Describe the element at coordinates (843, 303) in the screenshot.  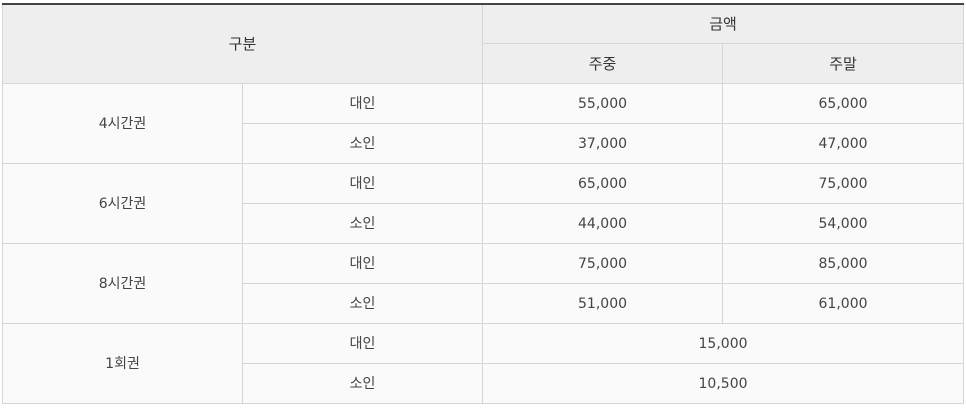
I see `weekend-price: 61,000` at that location.